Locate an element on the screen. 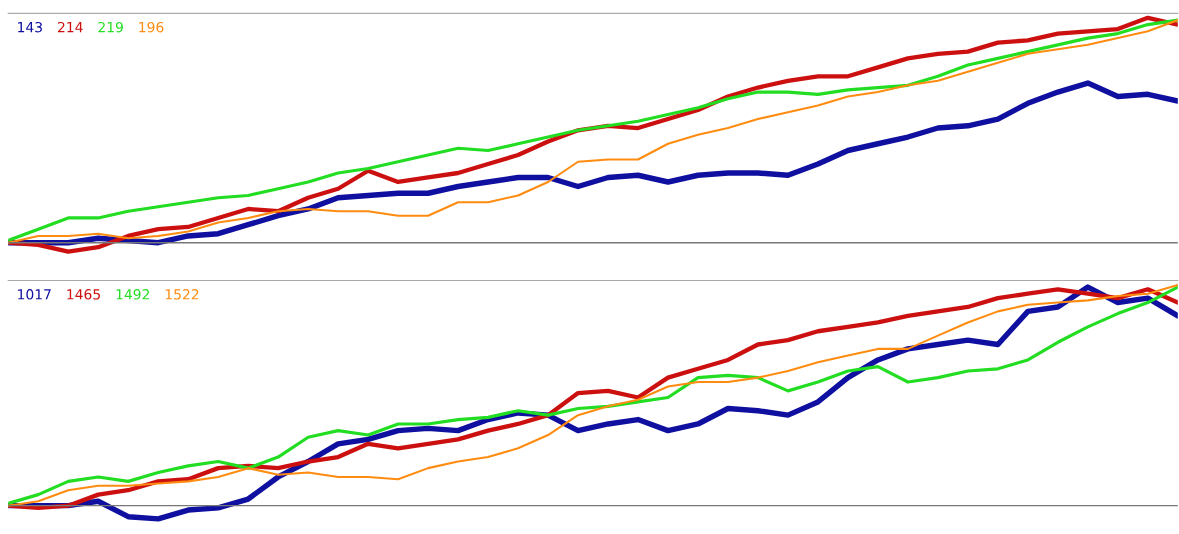  text: 1017 is located at coordinates (34, 294).